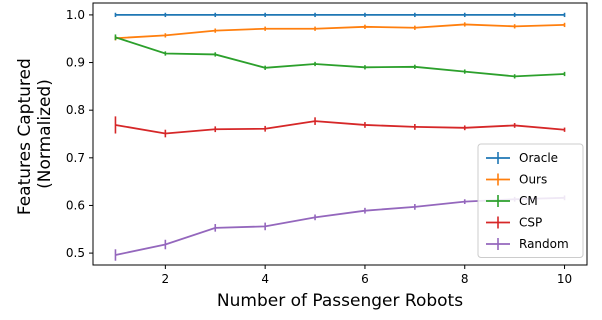 This screenshot has width=602, height=320. Describe the element at coordinates (530, 223) in the screenshot. I see `legend-label: CSP` at that location.